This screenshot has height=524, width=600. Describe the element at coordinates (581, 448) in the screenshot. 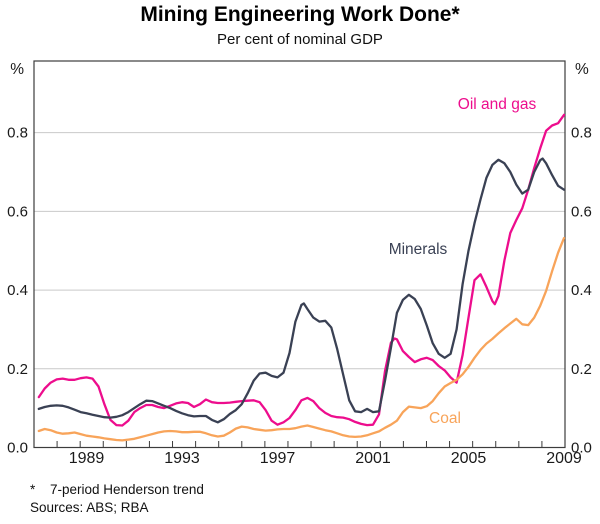

I see `y-axis-label-right: 0.0` at that location.